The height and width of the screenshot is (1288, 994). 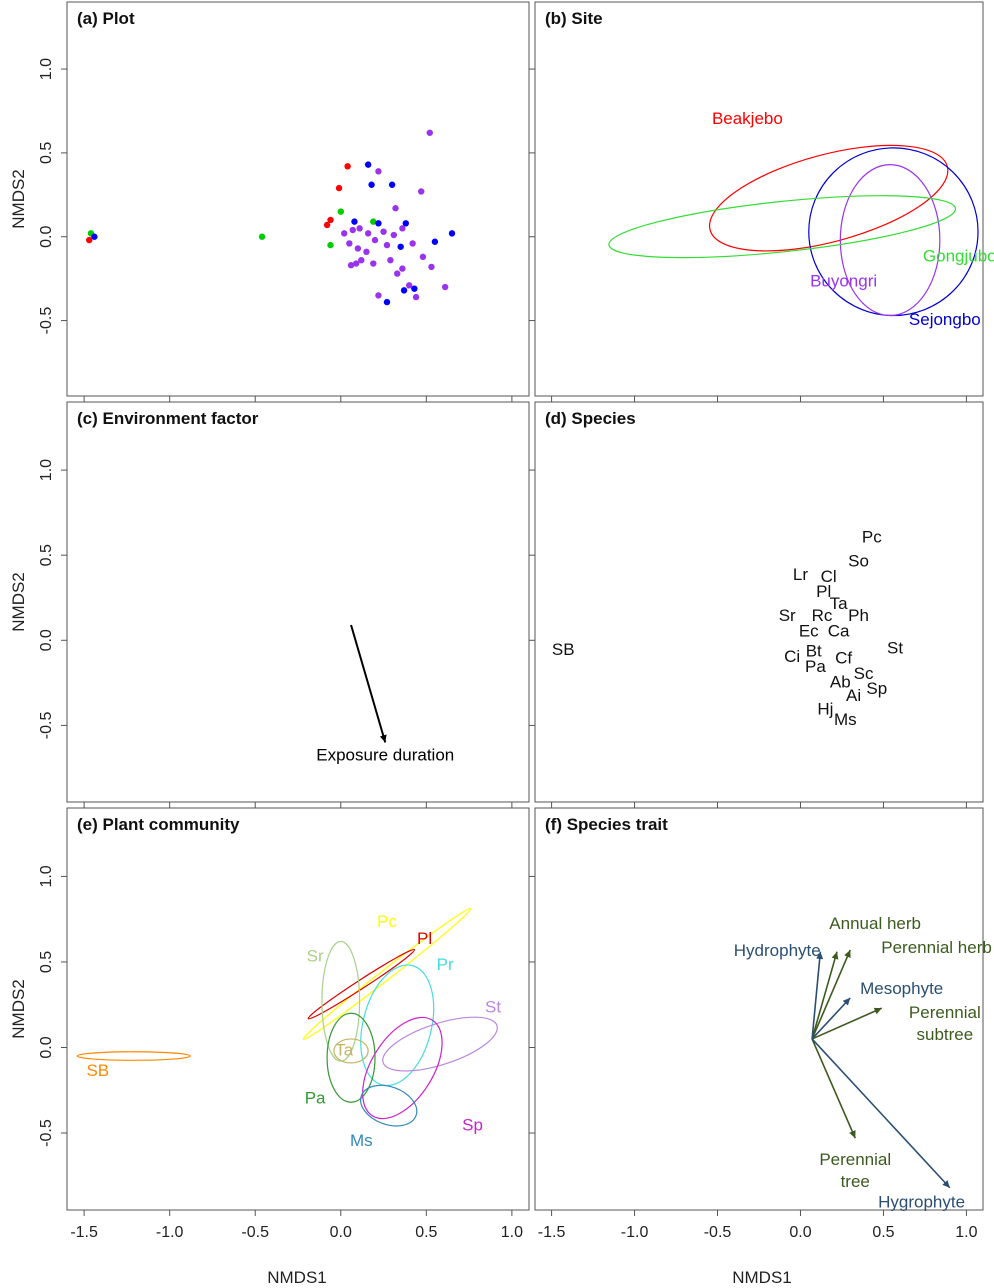 I want to click on ellipse-label: Pc, so click(x=387, y=921).